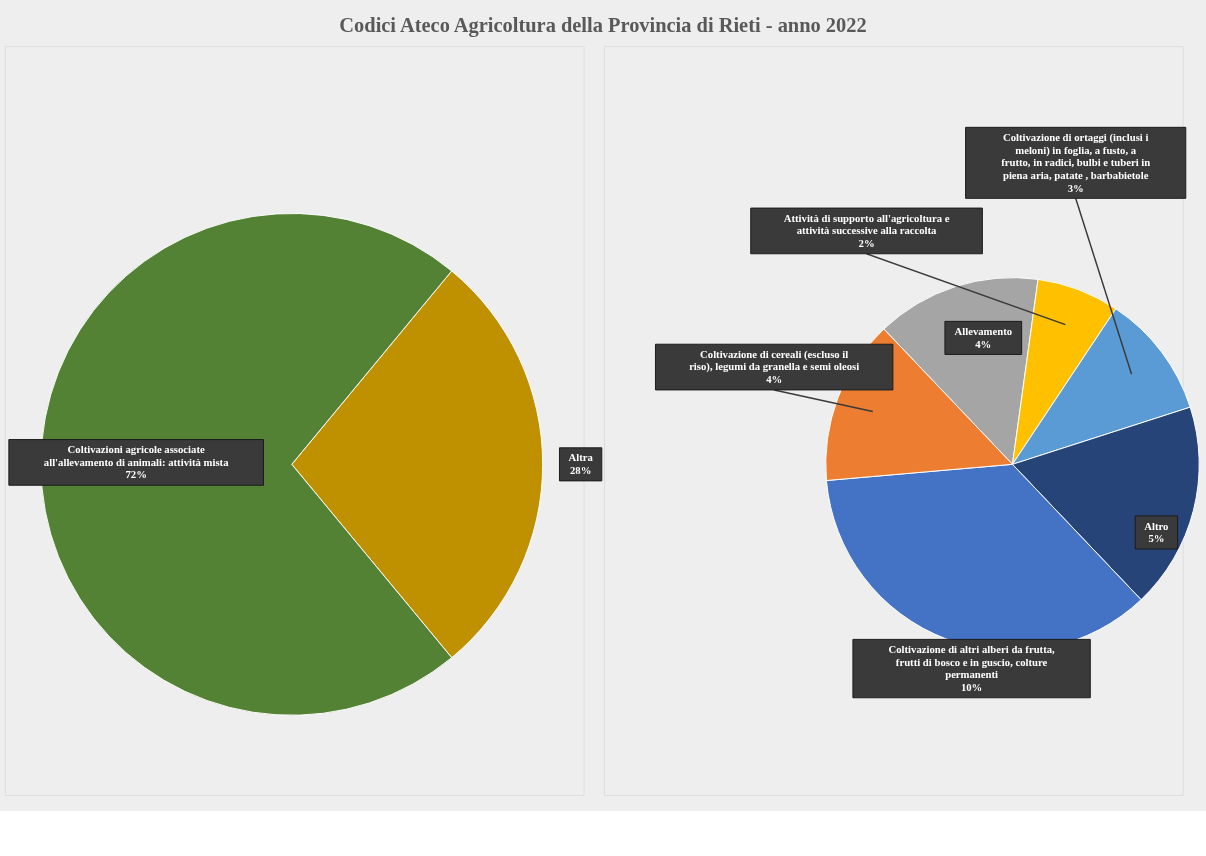 The width and height of the screenshot is (1206, 856). Describe the element at coordinates (1156, 538) in the screenshot. I see `data-label: 5%` at that location.